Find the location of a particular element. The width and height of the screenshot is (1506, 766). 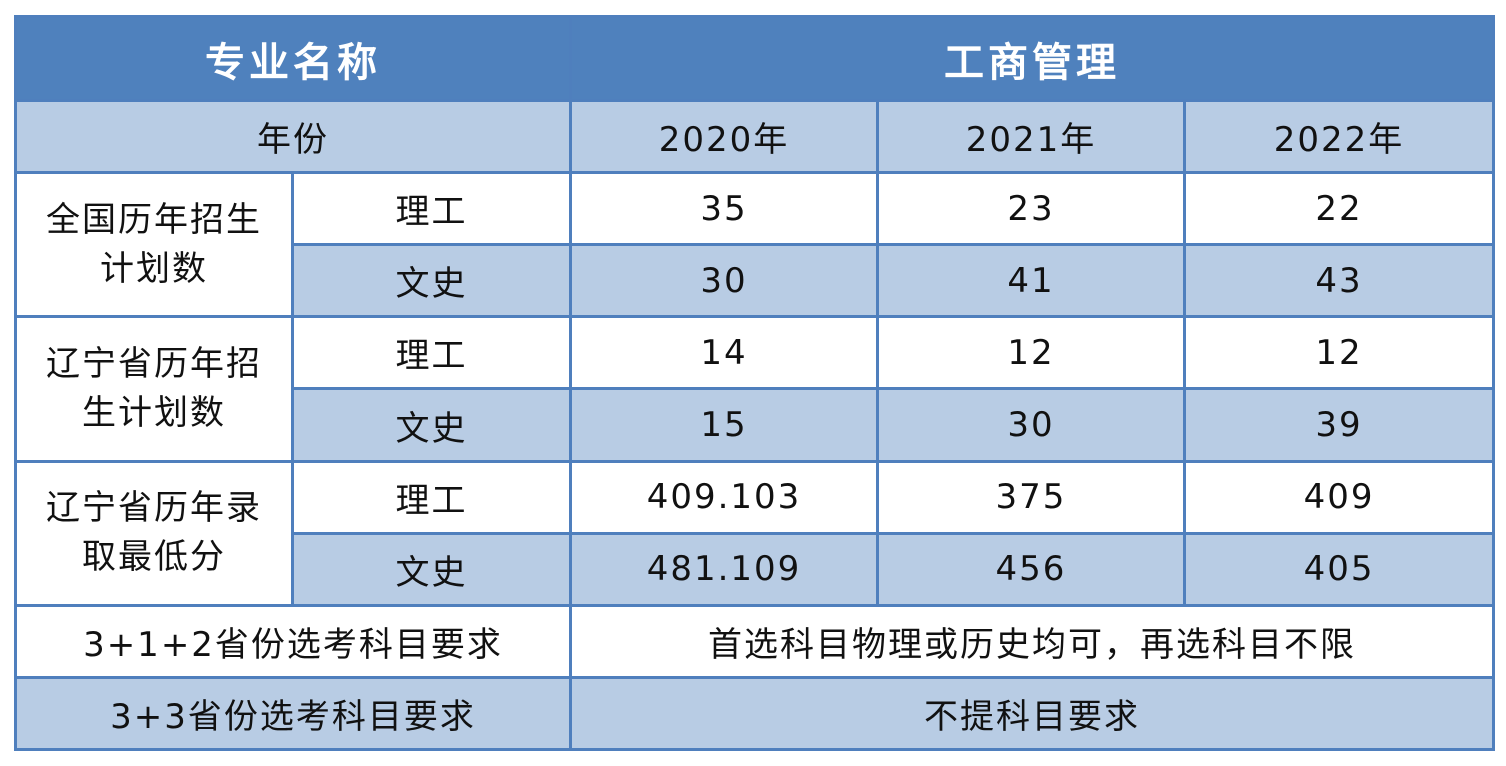

group-label-line: 生计划数 is located at coordinates (154, 412).